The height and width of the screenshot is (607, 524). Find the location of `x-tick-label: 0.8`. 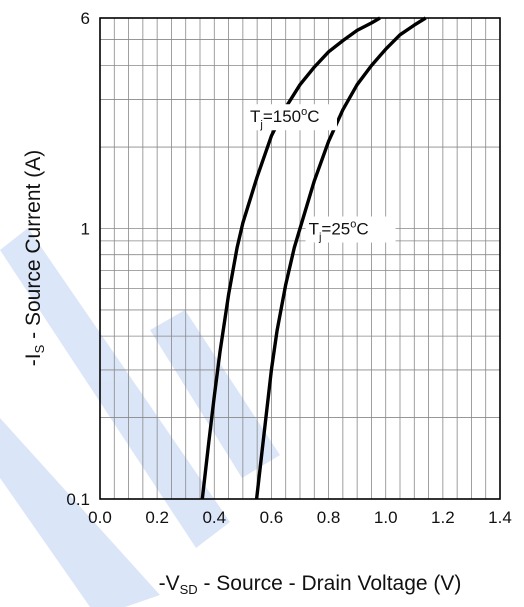

x-tick-label: 0.8 is located at coordinates (329, 517).